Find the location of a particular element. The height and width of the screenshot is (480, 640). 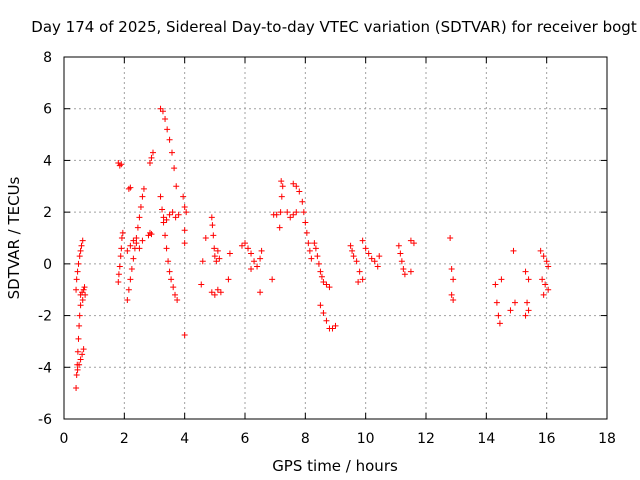

x-tick-label: 10 is located at coordinates (366, 439).